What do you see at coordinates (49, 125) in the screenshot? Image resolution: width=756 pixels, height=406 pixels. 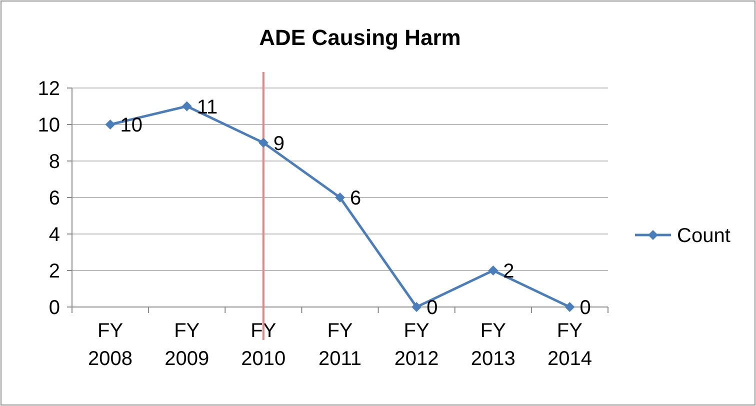 I see `y-tick-label: 10` at bounding box center [49, 125].